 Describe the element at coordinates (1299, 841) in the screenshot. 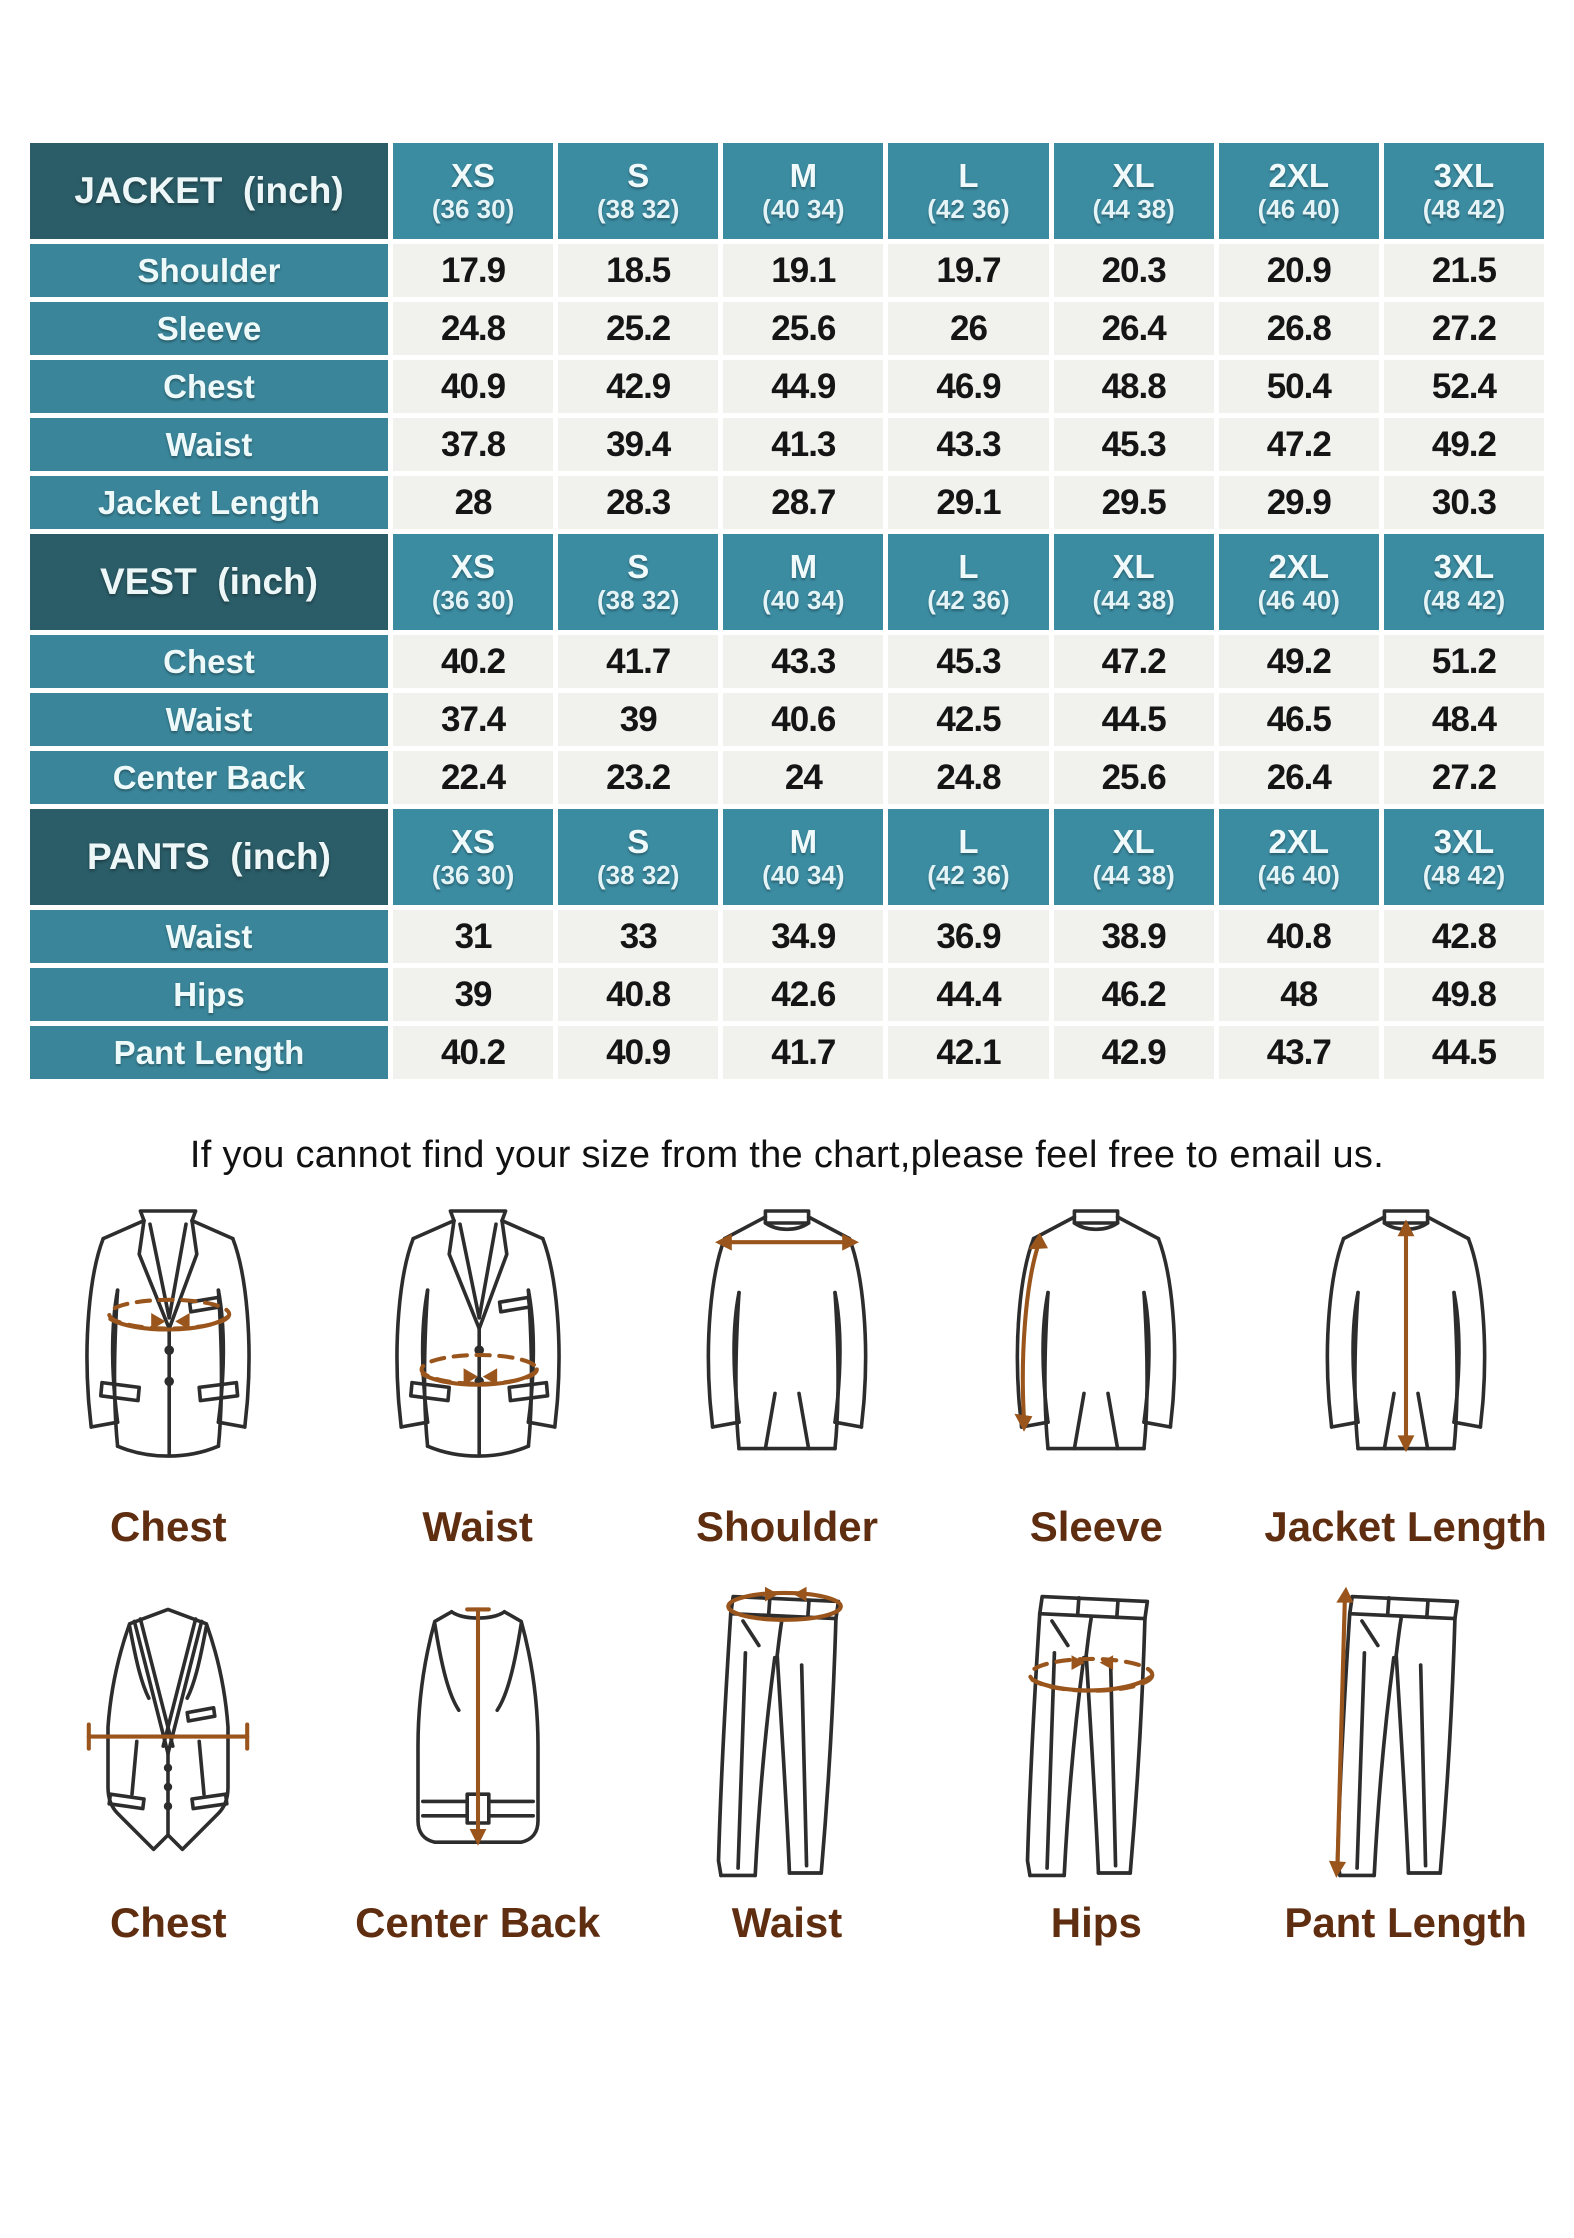

I see `size-name: 2XL` at that location.